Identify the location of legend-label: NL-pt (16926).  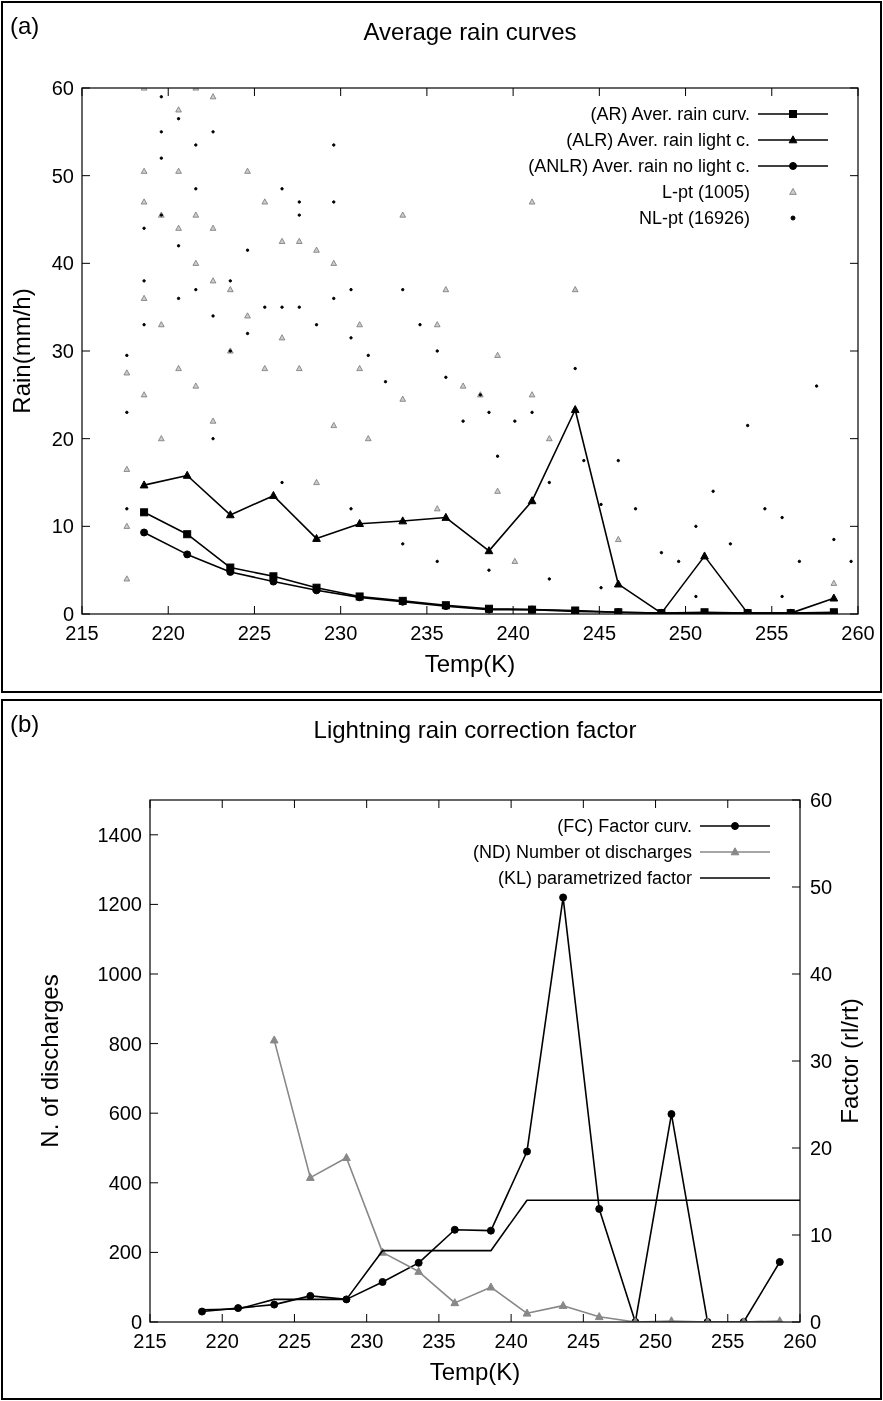
(694, 218).